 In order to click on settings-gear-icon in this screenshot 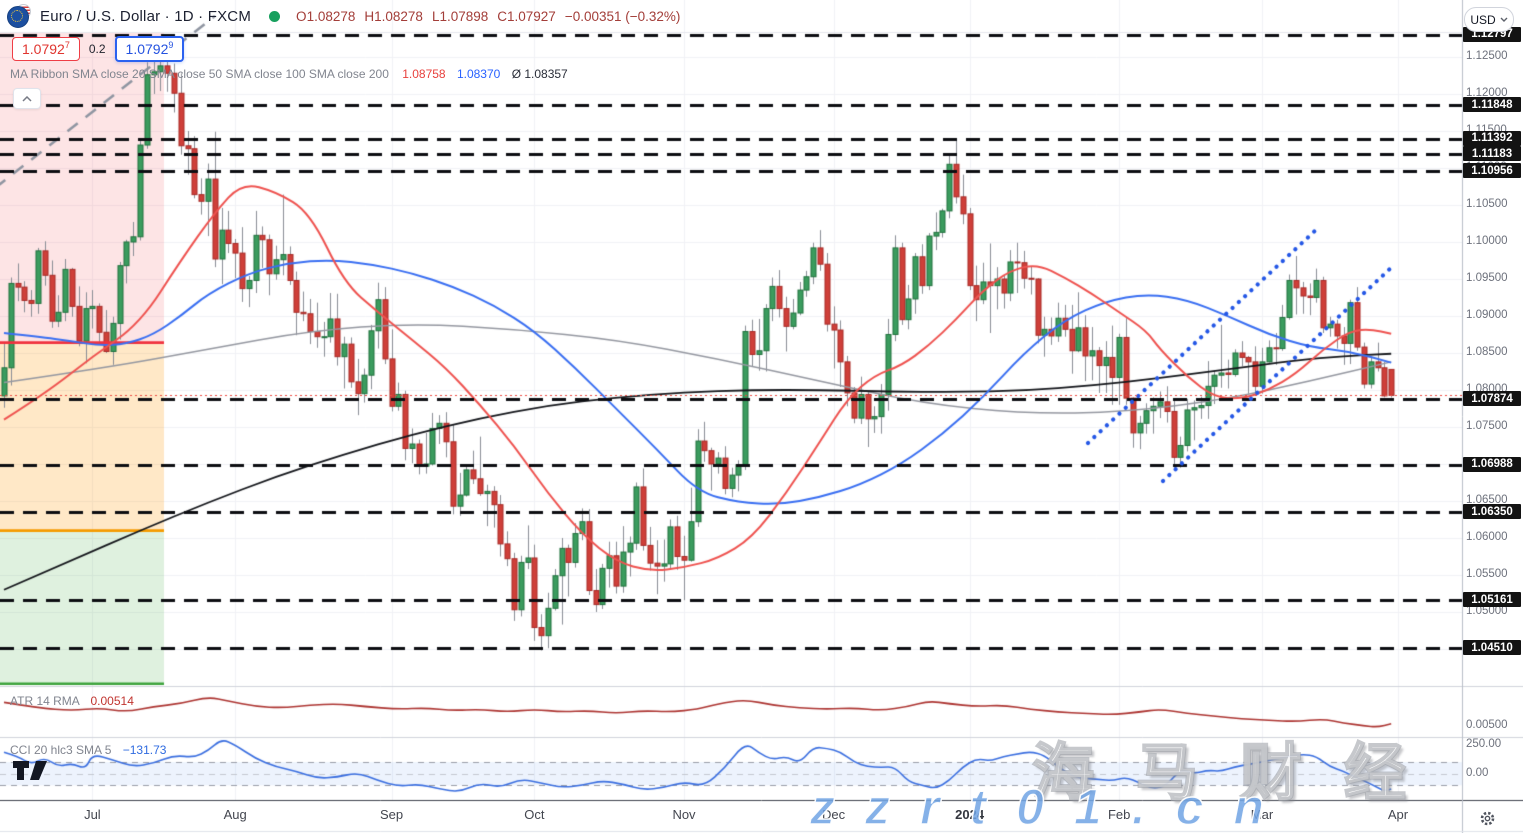, I will do `click(1487, 821)`.